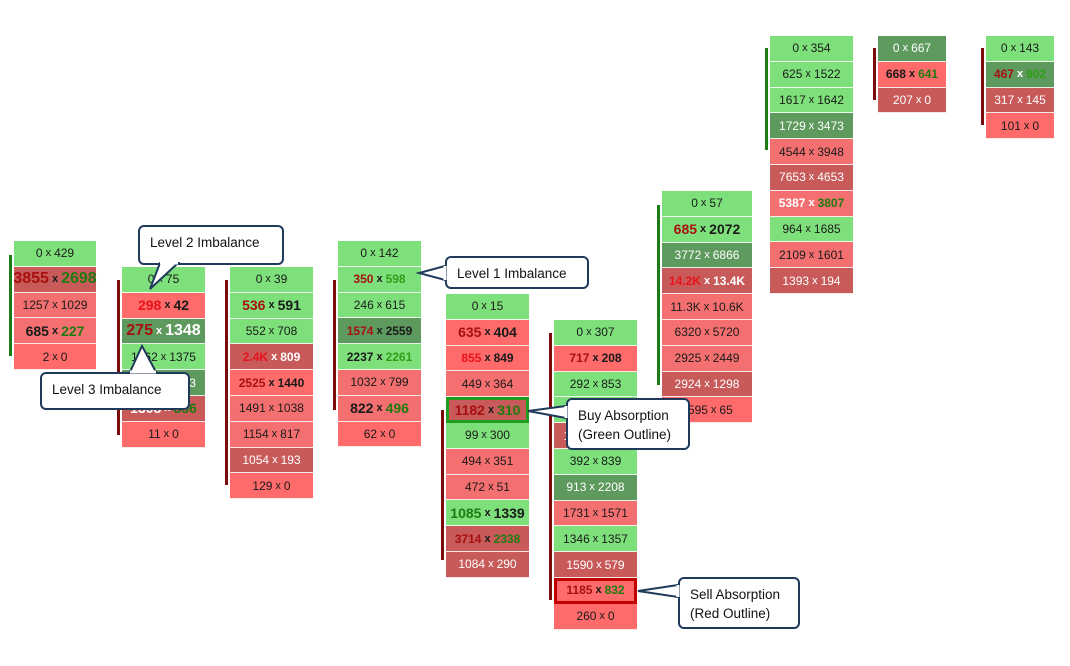 This screenshot has width=1070, height=666. What do you see at coordinates (442, 485) in the screenshot?
I see `candle-5-wick` at bounding box center [442, 485].